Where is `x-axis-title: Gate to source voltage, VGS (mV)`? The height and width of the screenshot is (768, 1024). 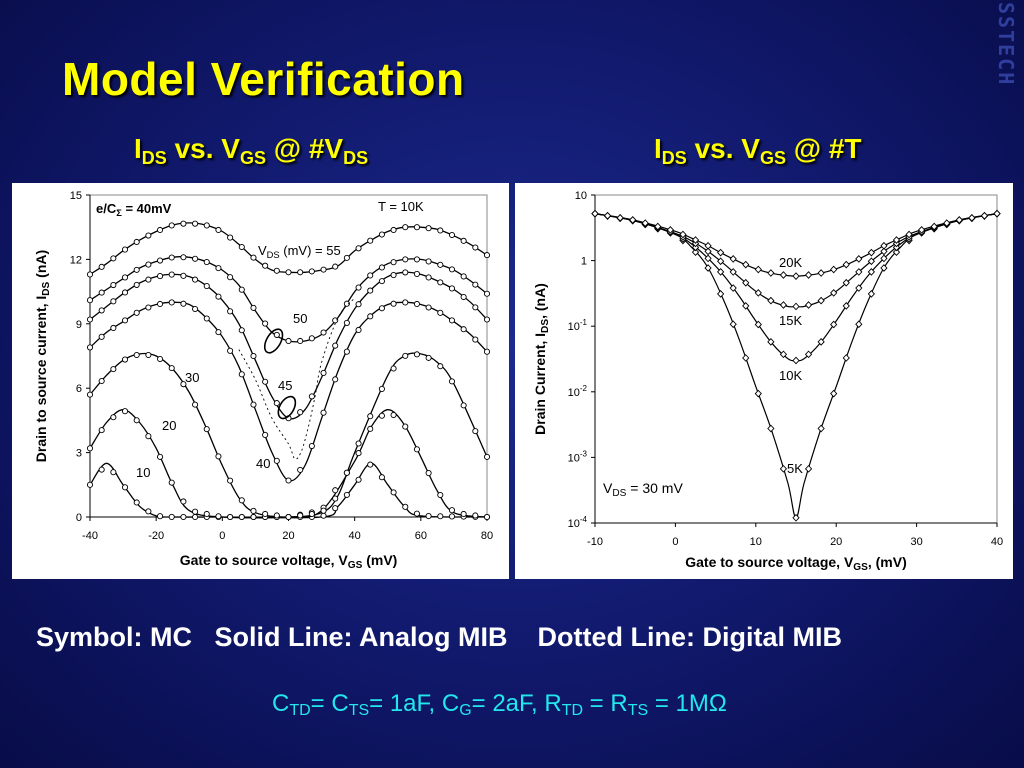 x-axis-title: Gate to source voltage, VGS (mV) is located at coordinates (289, 561).